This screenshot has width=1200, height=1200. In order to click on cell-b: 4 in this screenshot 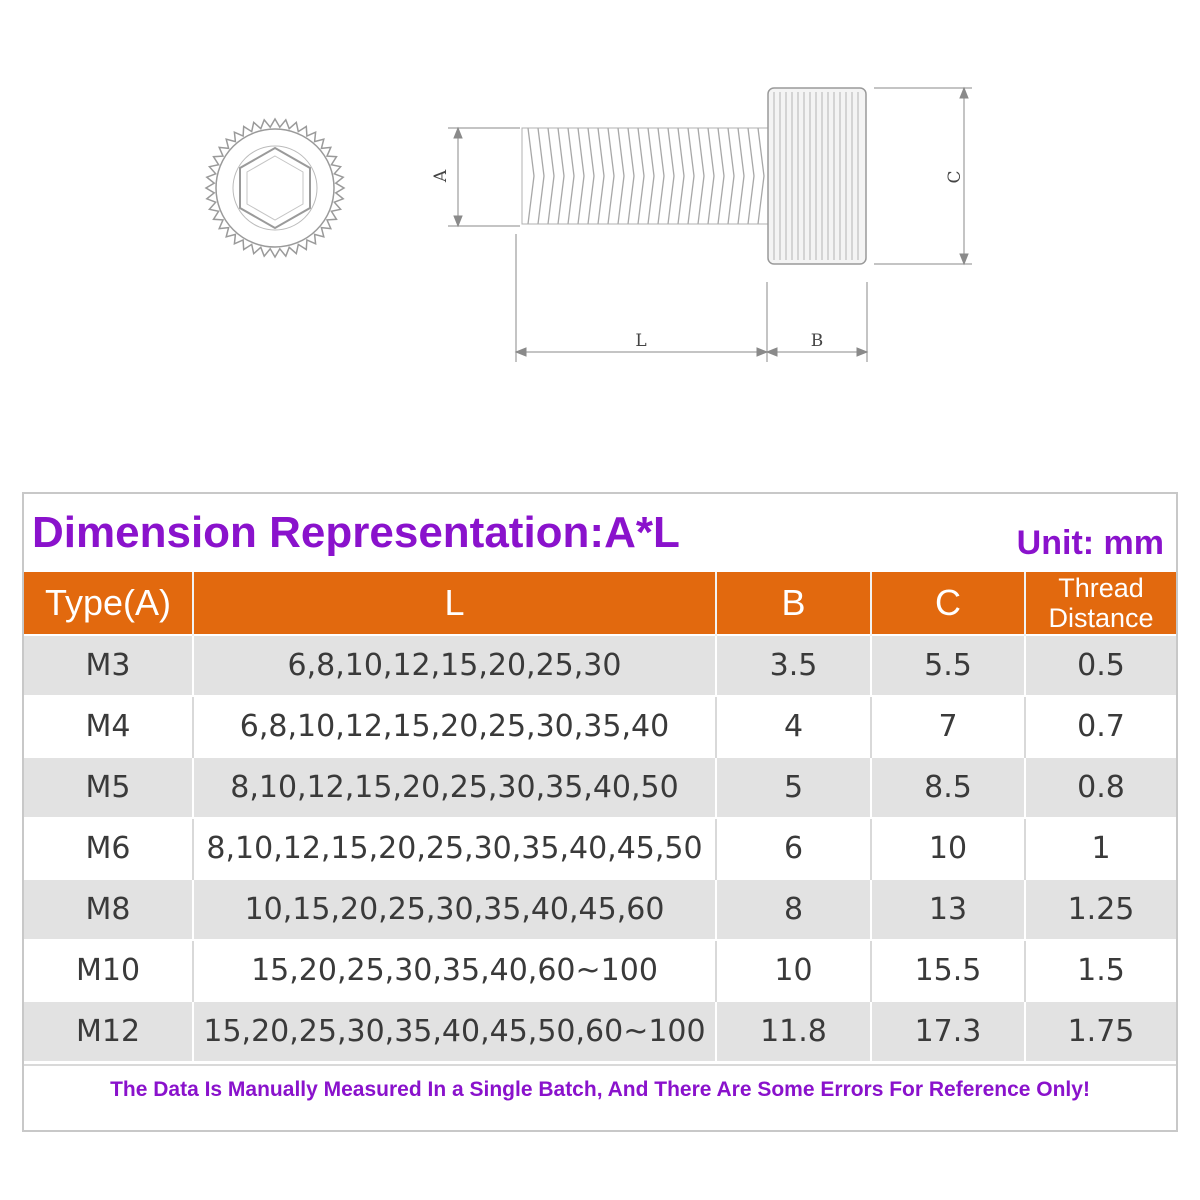, I will do `click(794, 726)`.